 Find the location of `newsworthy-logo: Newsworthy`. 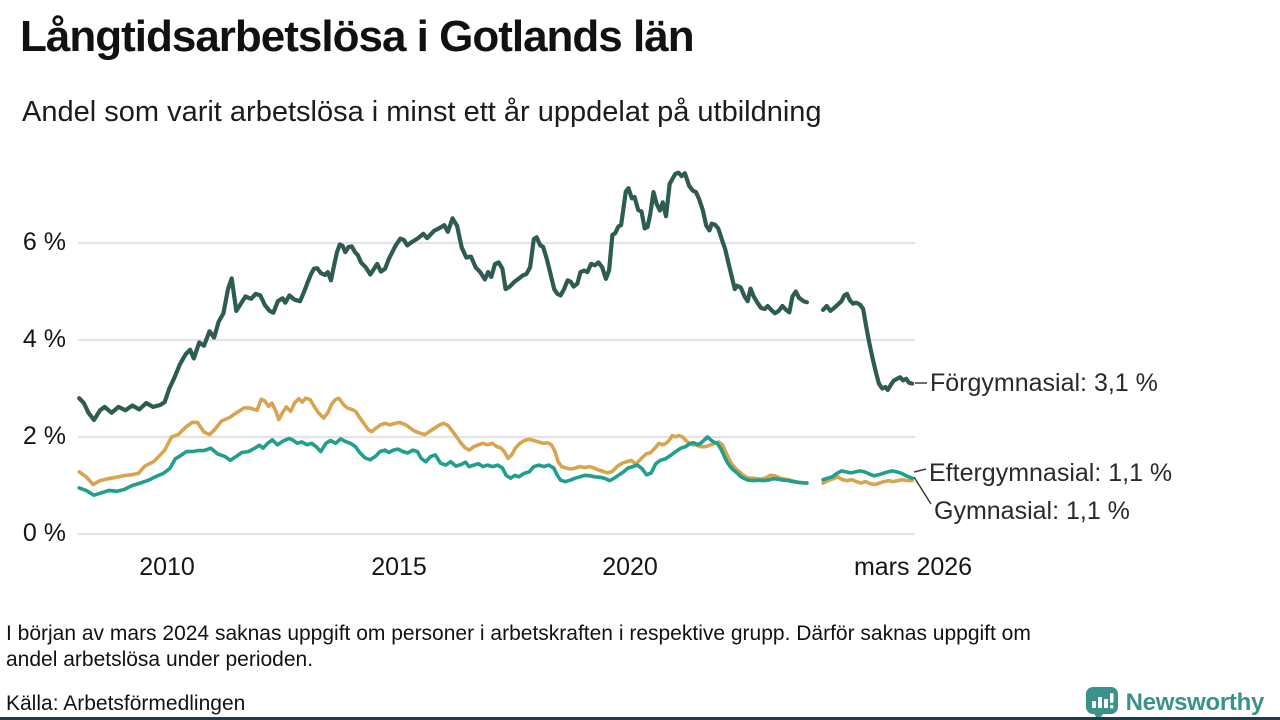

newsworthy-logo: Newsworthy is located at coordinates (1174, 703).